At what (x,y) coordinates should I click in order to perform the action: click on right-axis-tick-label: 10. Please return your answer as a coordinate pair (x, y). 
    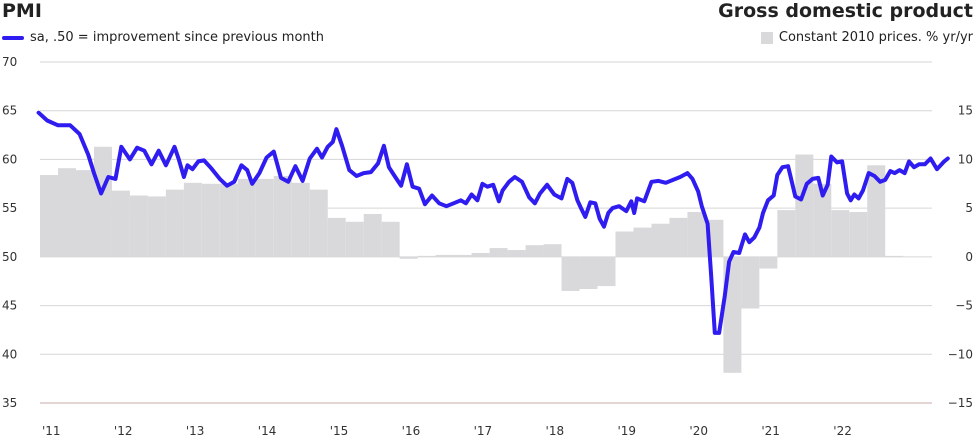
    Looking at the image, I should click on (965, 159).